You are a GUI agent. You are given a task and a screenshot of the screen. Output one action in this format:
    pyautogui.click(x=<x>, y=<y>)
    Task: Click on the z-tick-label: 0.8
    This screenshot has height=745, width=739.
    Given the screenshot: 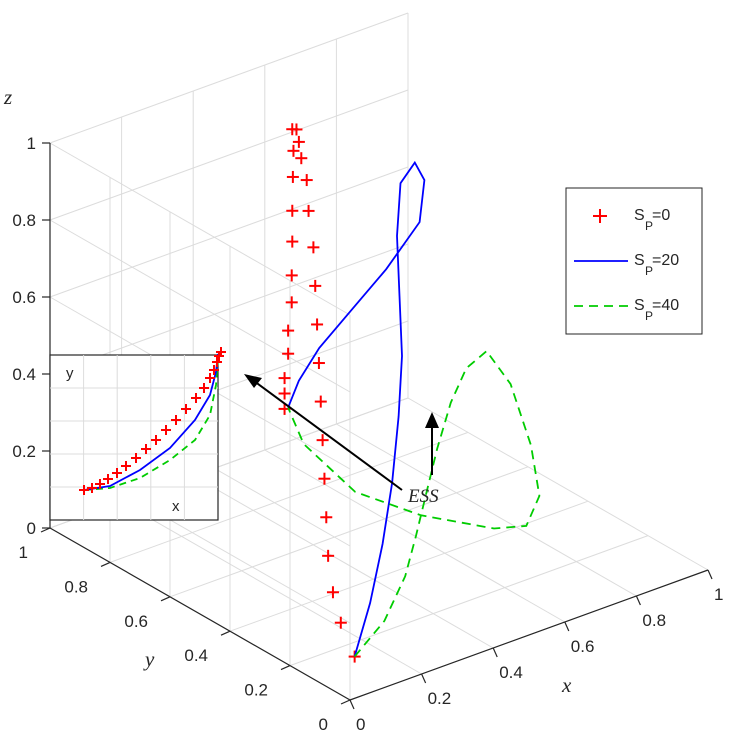 What is the action you would take?
    pyautogui.click(x=24, y=220)
    